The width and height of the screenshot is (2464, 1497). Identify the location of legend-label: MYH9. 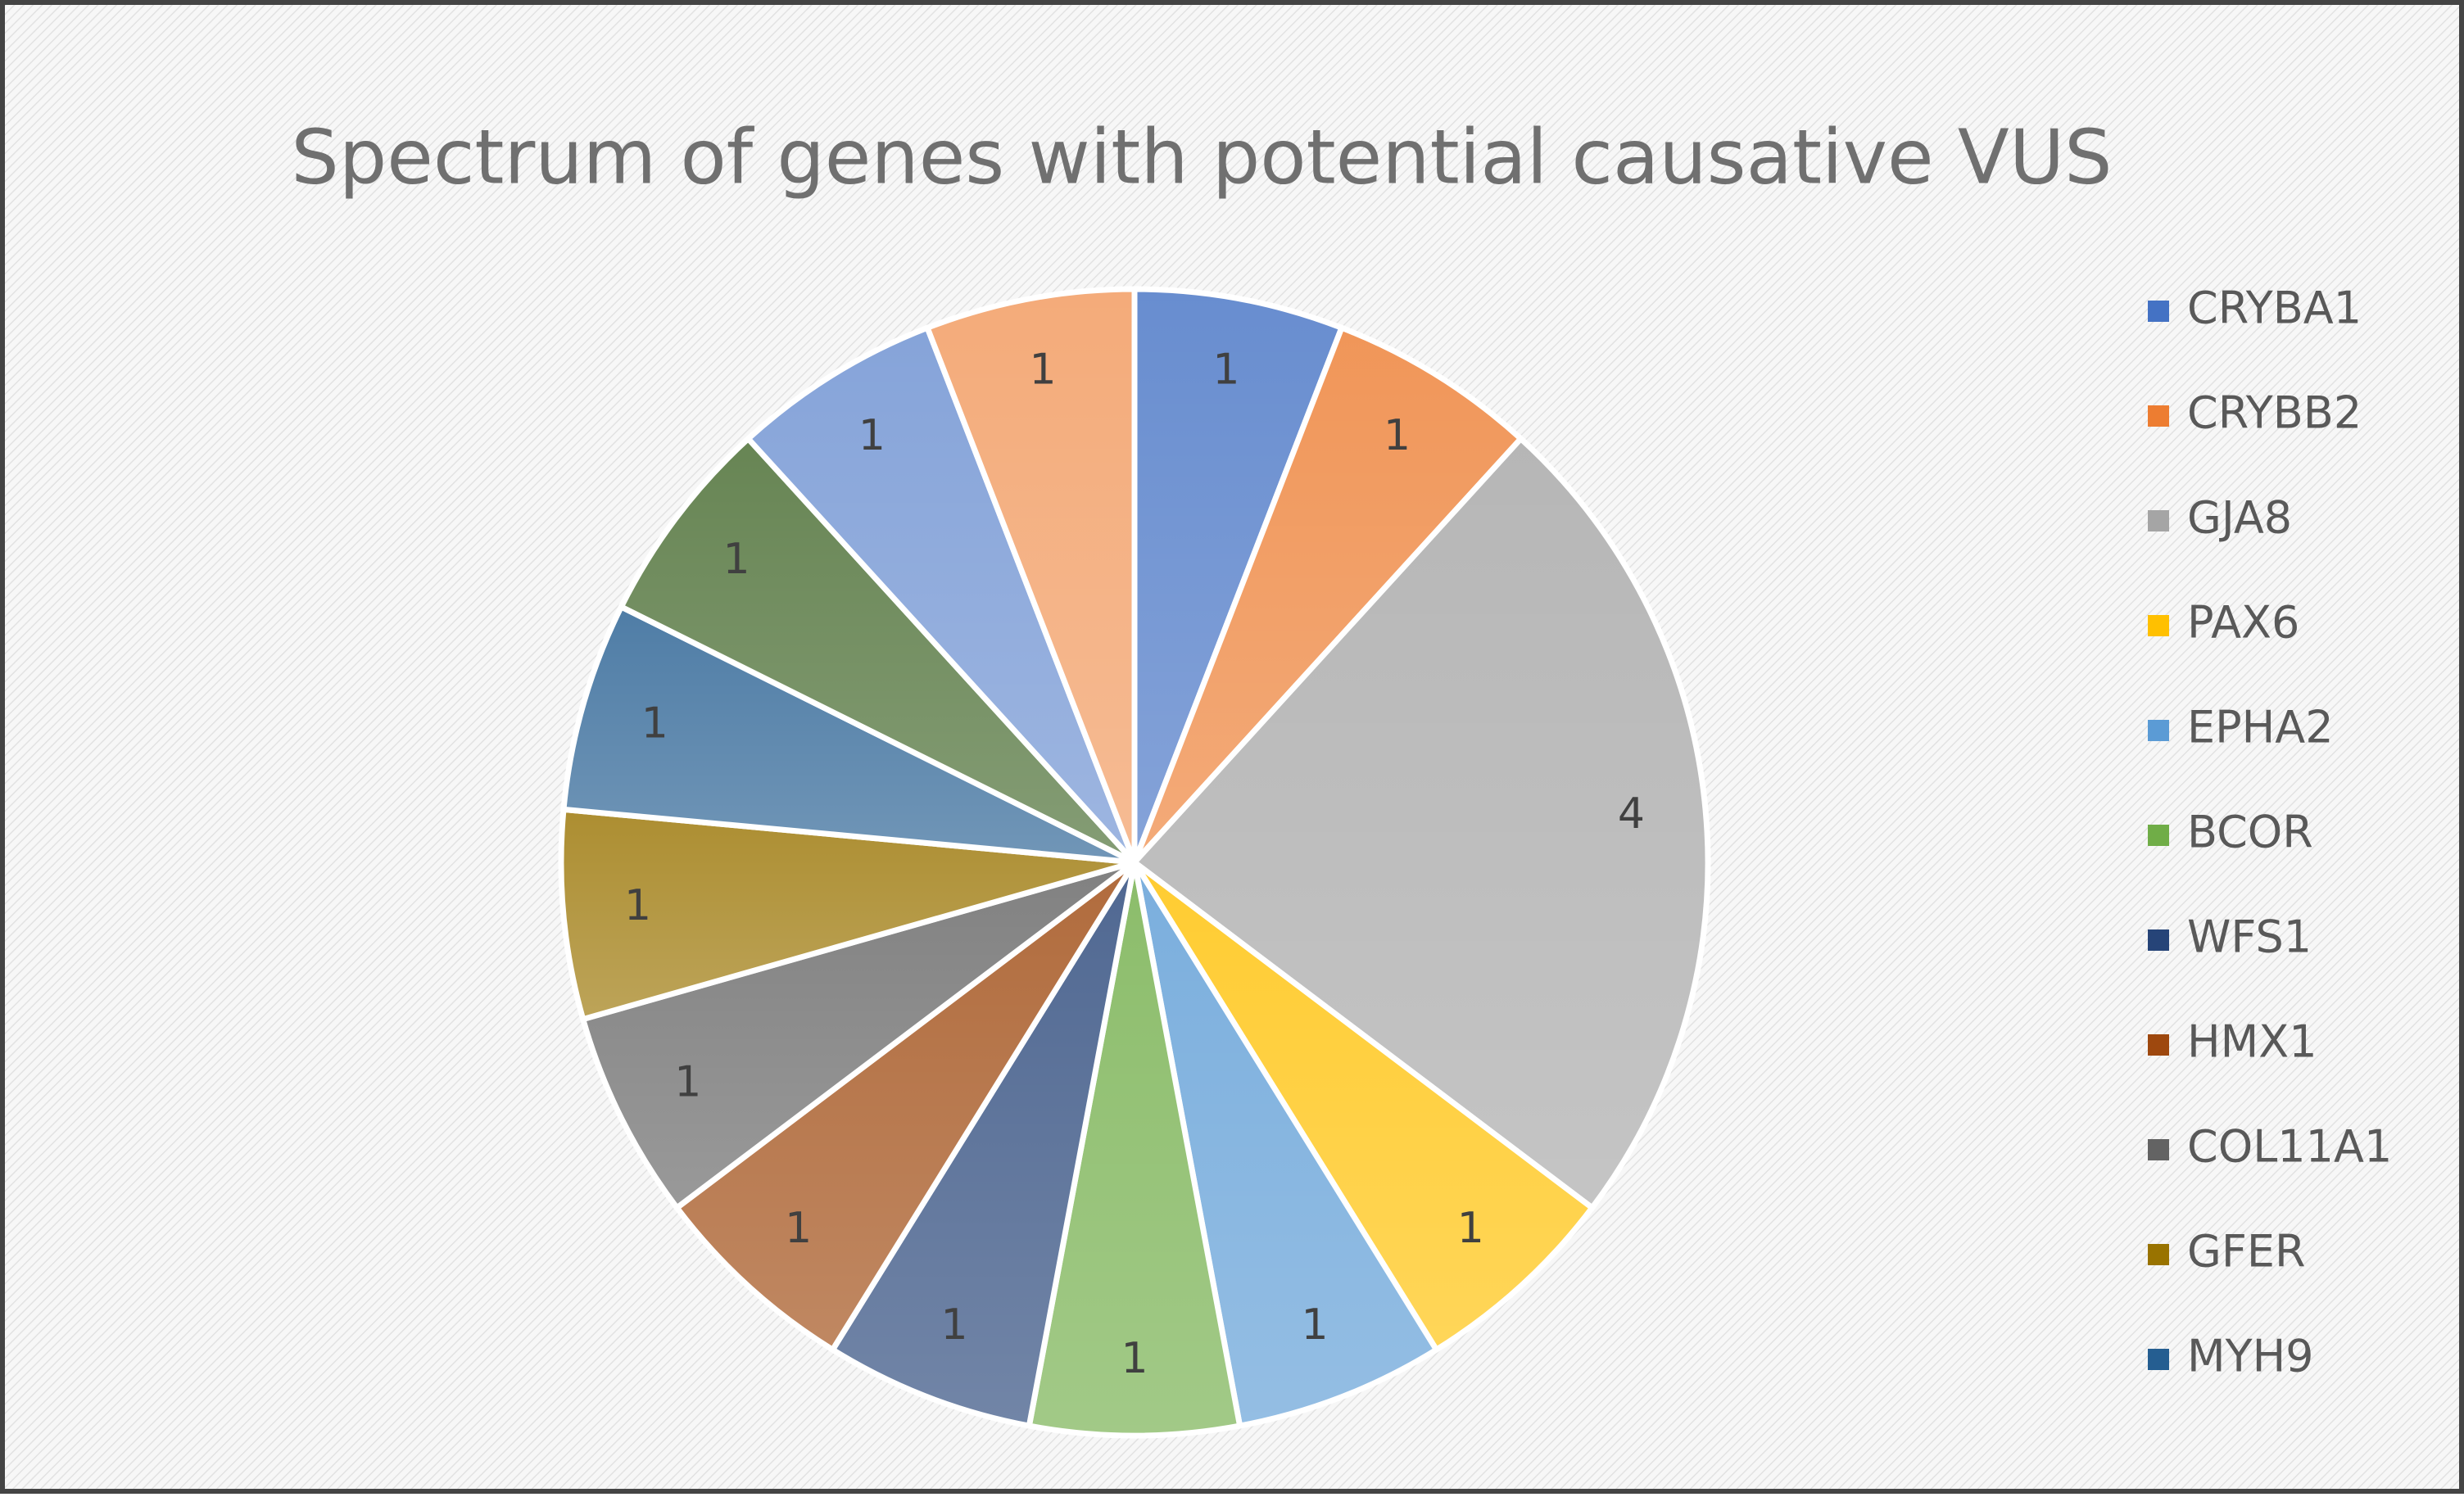
(2250, 1356).